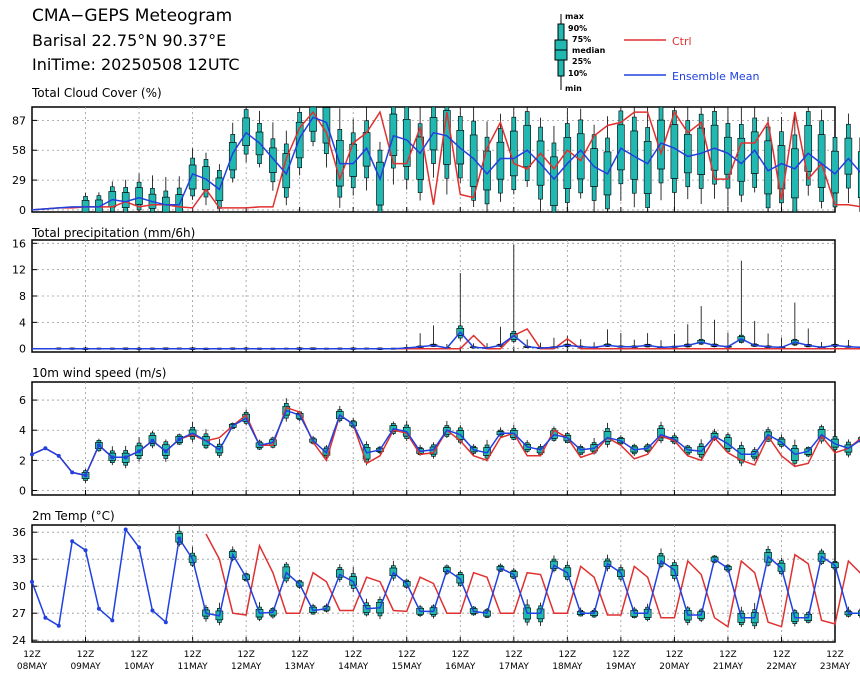 The width and height of the screenshot is (860, 679). I want to click on x-tick-label-date: 10MAY, so click(139, 667).